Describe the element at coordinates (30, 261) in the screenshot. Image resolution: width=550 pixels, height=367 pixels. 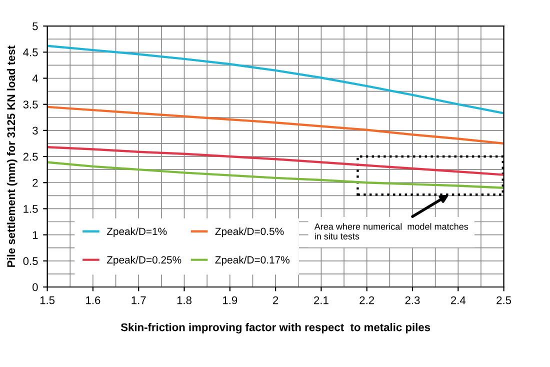
I see `y-tick-label: 0.5` at that location.